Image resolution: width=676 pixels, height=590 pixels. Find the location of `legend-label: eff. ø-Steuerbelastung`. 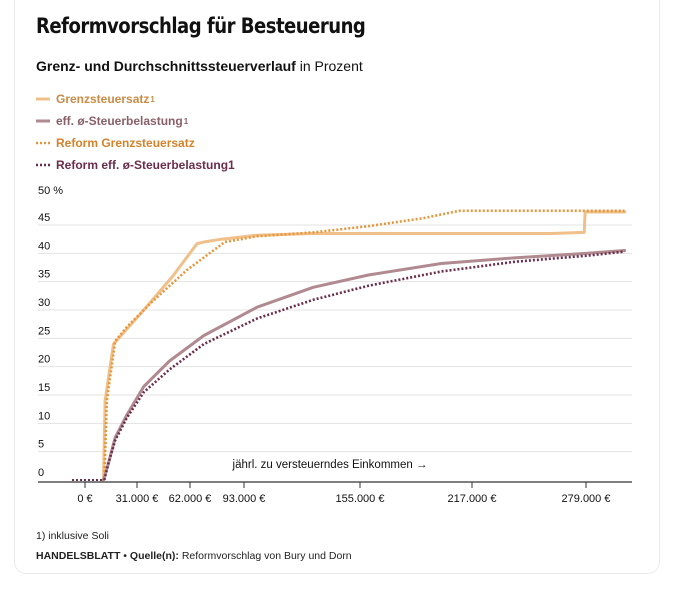

legend-label: eff. ø-Steuerbelastung is located at coordinates (119, 121).